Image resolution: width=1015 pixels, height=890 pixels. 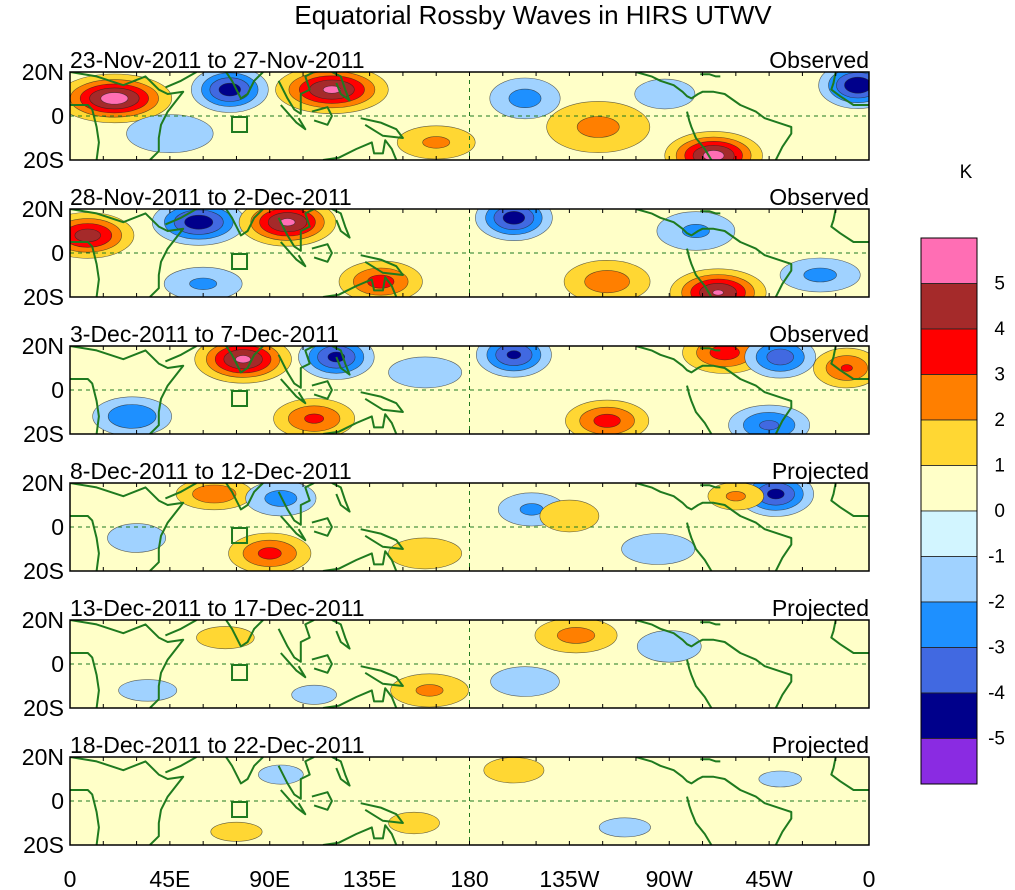 What do you see at coordinates (469, 664) in the screenshot?
I see `coastlines` at bounding box center [469, 664].